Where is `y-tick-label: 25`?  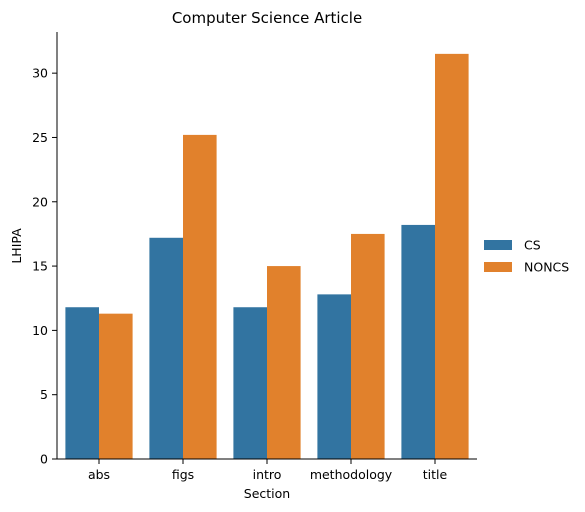 y-tick-label: 25 is located at coordinates (40, 137).